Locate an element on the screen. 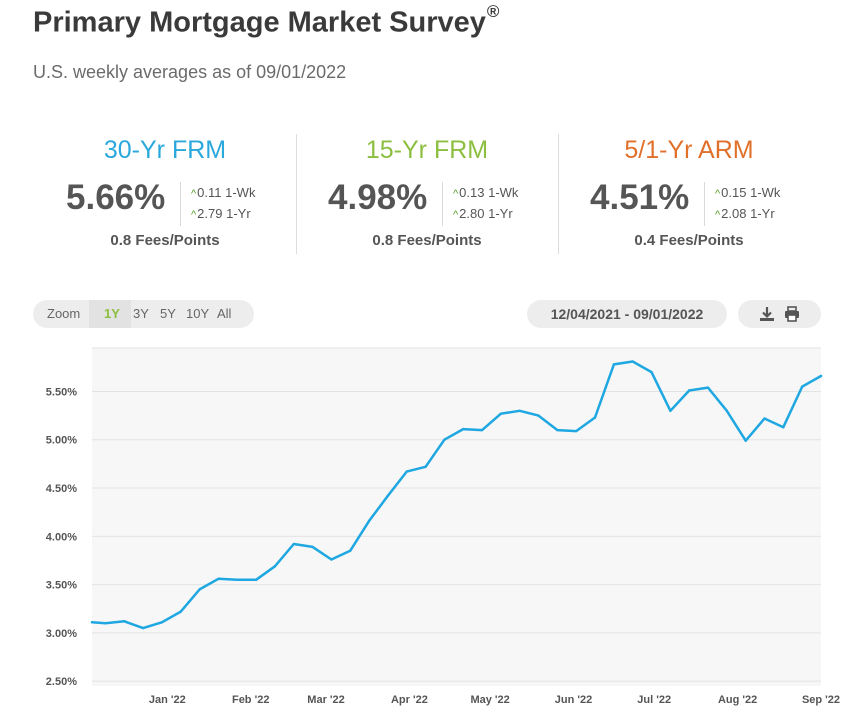 Image resolution: width=856 pixels, height=719 pixels. weekly-change: ^0.15 1-Wk is located at coordinates (748, 192).